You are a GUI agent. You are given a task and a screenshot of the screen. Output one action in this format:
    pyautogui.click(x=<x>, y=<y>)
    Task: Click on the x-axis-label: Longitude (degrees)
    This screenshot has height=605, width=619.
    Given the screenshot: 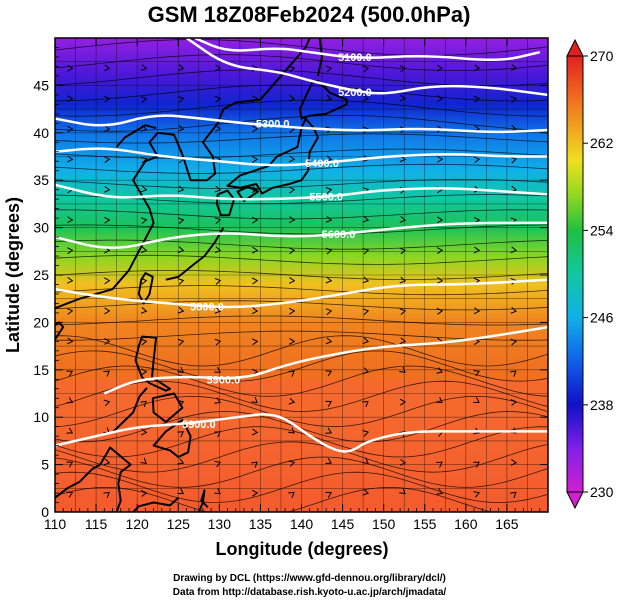 What is the action you would take?
    pyautogui.click(x=301, y=549)
    